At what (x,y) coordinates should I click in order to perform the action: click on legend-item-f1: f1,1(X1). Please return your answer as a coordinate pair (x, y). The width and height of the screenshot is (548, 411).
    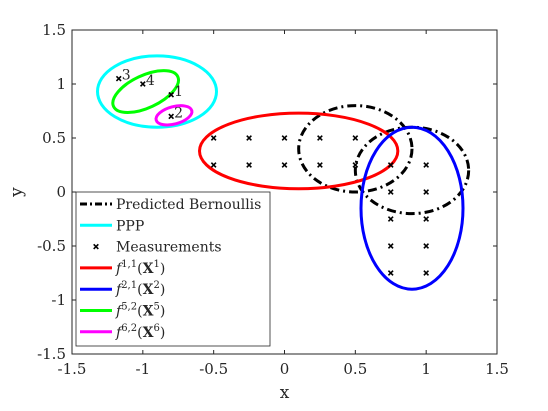
    Looking at the image, I should click on (122, 268).